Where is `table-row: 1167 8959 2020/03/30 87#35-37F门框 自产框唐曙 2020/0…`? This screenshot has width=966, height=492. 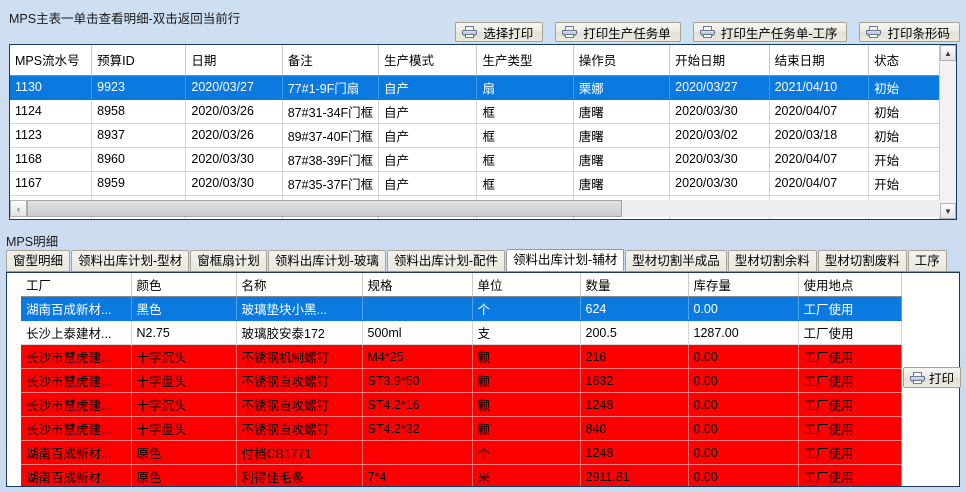
table-row: 1167 8959 2020/03/30 87#35-37F门框 自产框唐曙 2020/0… is located at coordinates (483, 183).